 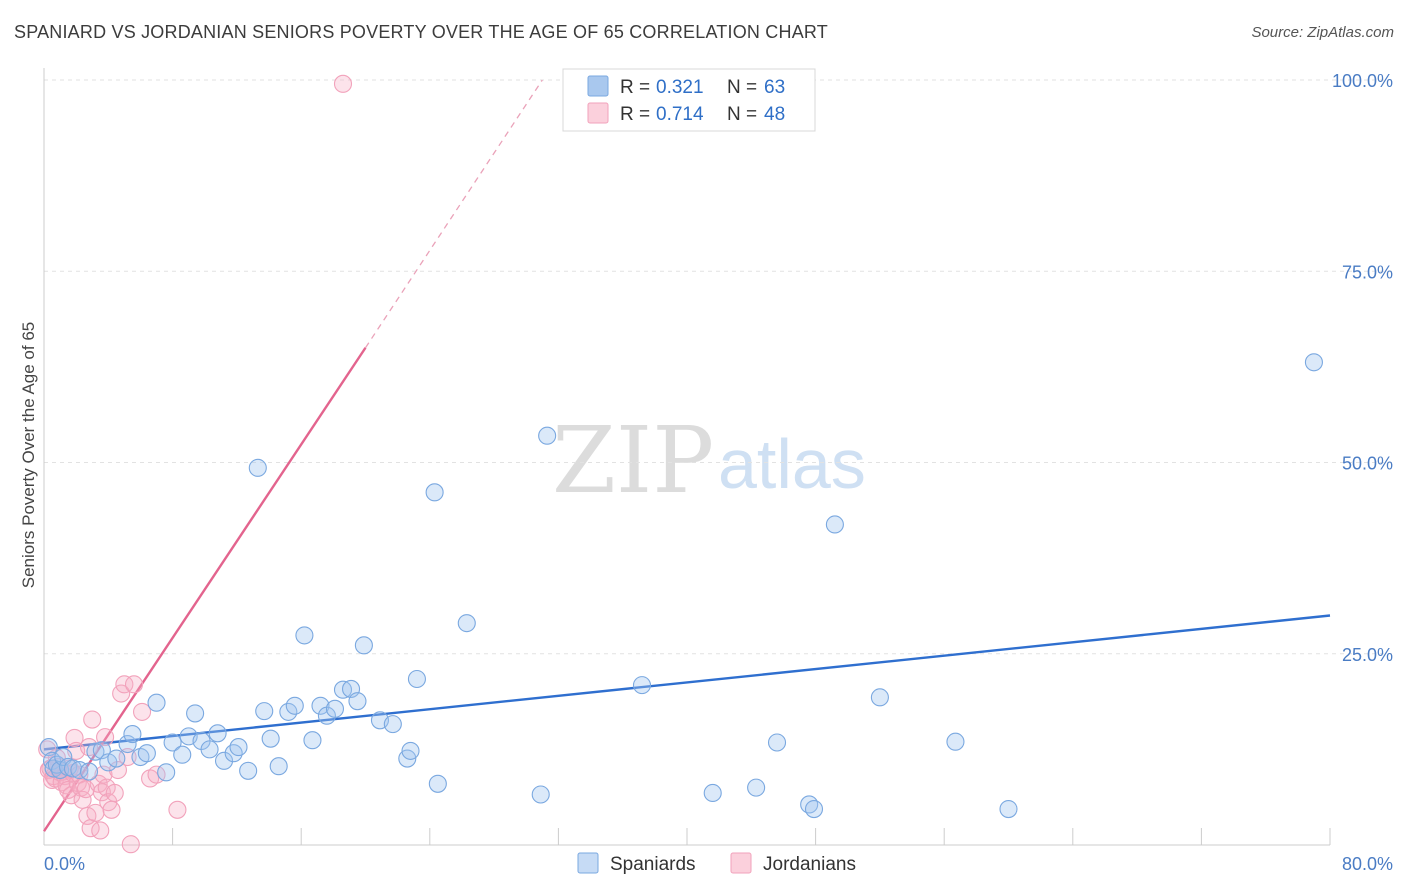 I want to click on y-tick-label: 50.0%, so click(x=1367, y=464).